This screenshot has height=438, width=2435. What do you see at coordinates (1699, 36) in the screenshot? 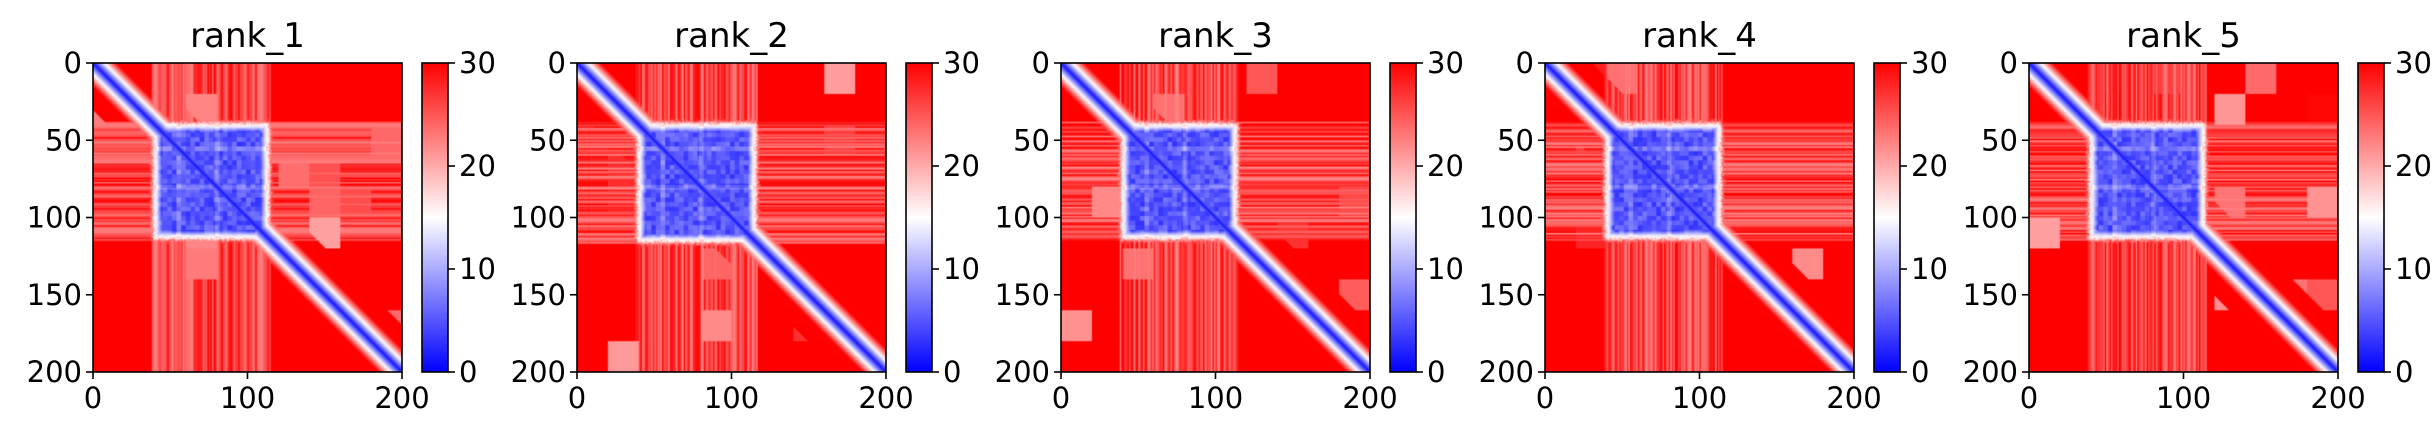
I see `panel-title: rank_4` at bounding box center [1699, 36].